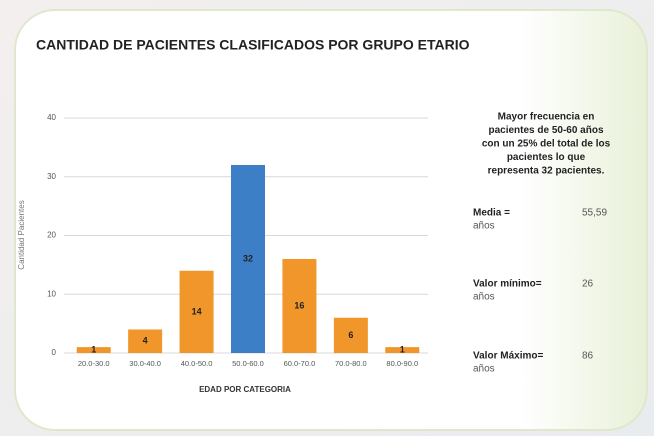  What do you see at coordinates (300, 363) in the screenshot?
I see `x-tick-label: 60.0-70.0` at bounding box center [300, 363].